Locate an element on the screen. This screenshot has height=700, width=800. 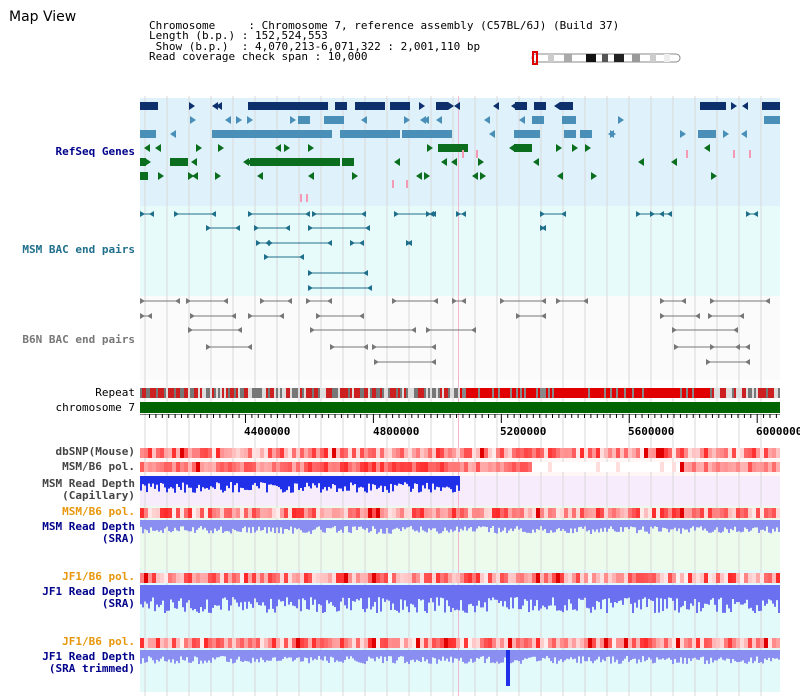
refseq-gene-track is located at coordinates (460, 152).